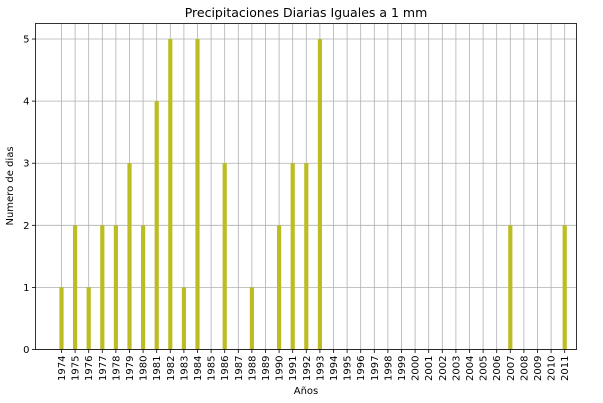 The image size is (603, 403). What do you see at coordinates (307, 368) in the screenshot?
I see `x-tick-label: 1992` at bounding box center [307, 368].